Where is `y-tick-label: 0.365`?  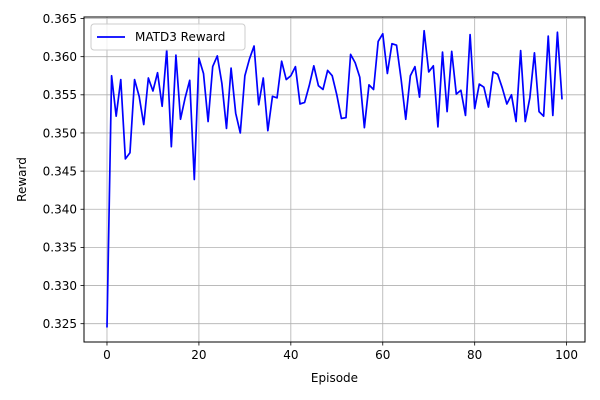
y-tick-label: 0.365 is located at coordinates (60, 19).